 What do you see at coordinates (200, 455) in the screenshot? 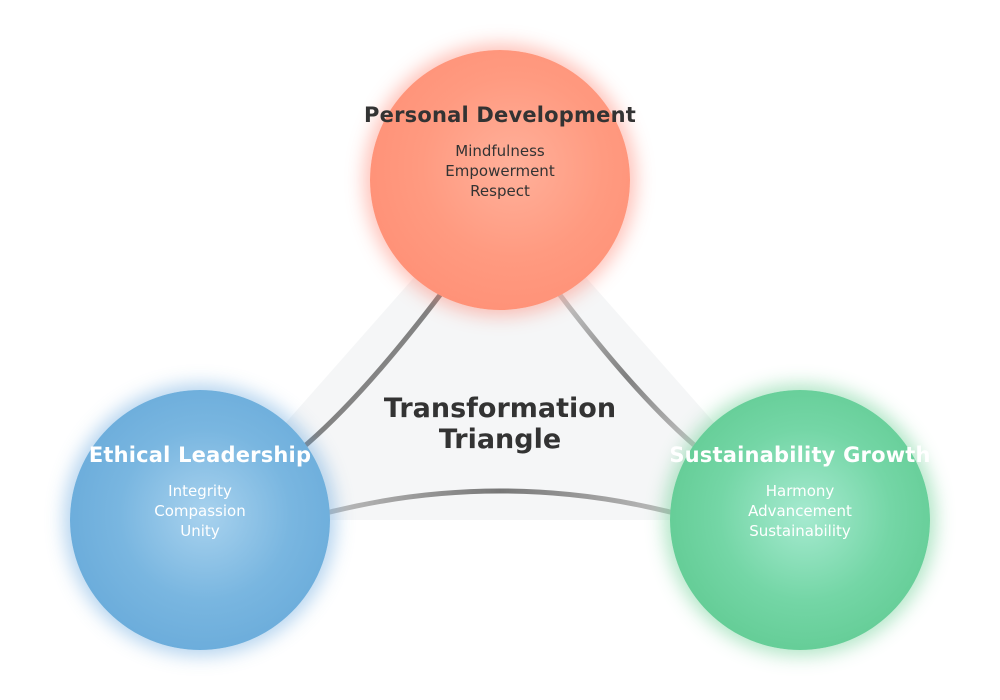
I see `node-title: Ethical Leadership` at bounding box center [200, 455].